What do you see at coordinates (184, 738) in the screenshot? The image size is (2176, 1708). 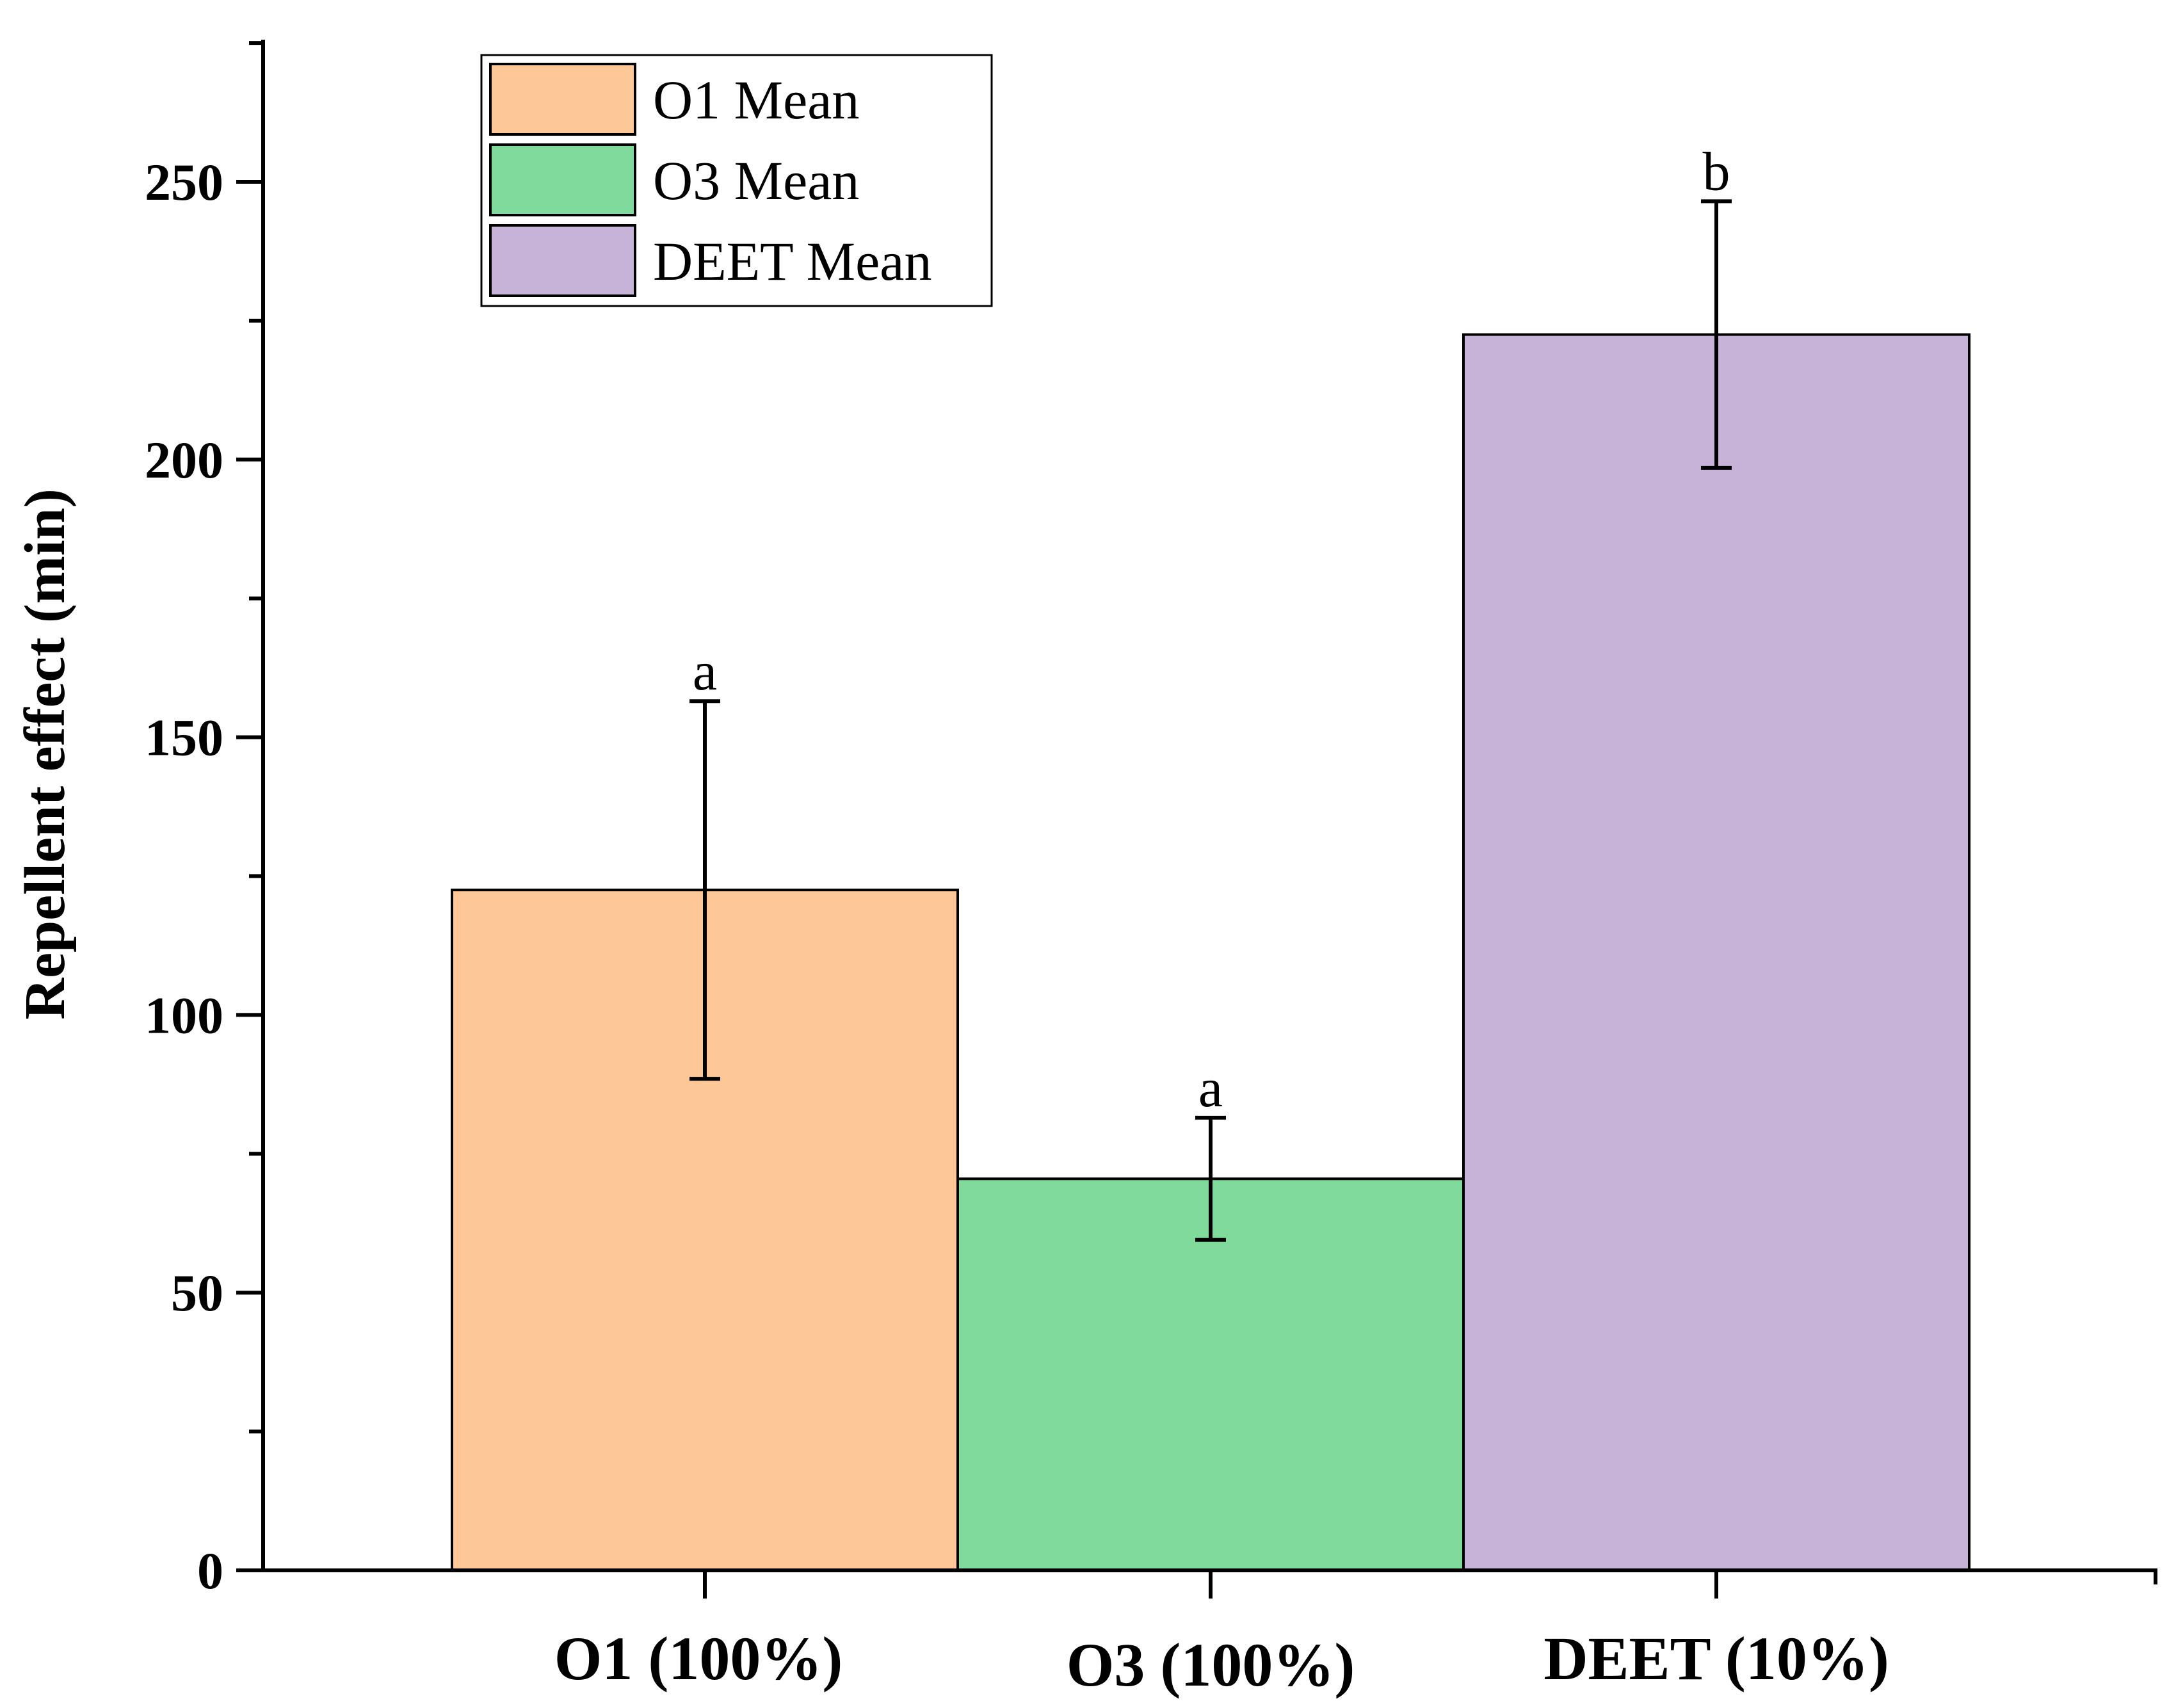 I see `y-tick-label: 150` at bounding box center [184, 738].